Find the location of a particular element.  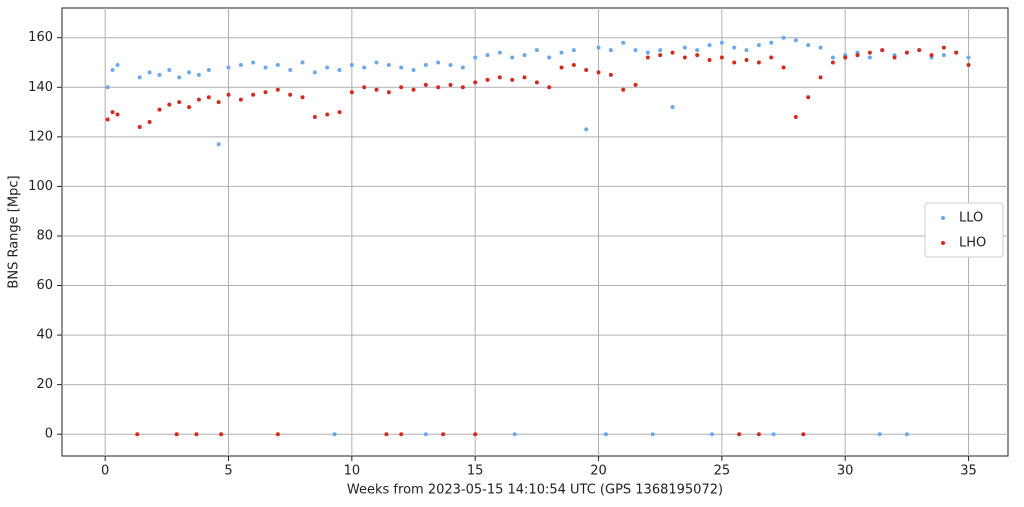

x-tick-label: 5 is located at coordinates (228, 471).